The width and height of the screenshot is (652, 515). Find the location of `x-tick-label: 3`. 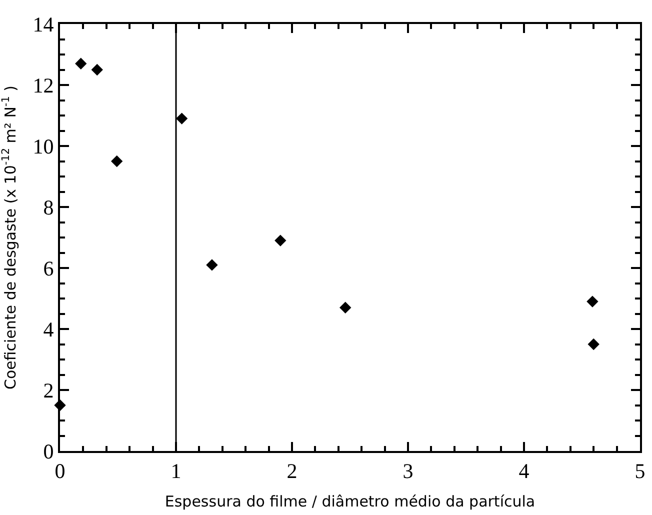

x-tick-label: 3 is located at coordinates (408, 471).